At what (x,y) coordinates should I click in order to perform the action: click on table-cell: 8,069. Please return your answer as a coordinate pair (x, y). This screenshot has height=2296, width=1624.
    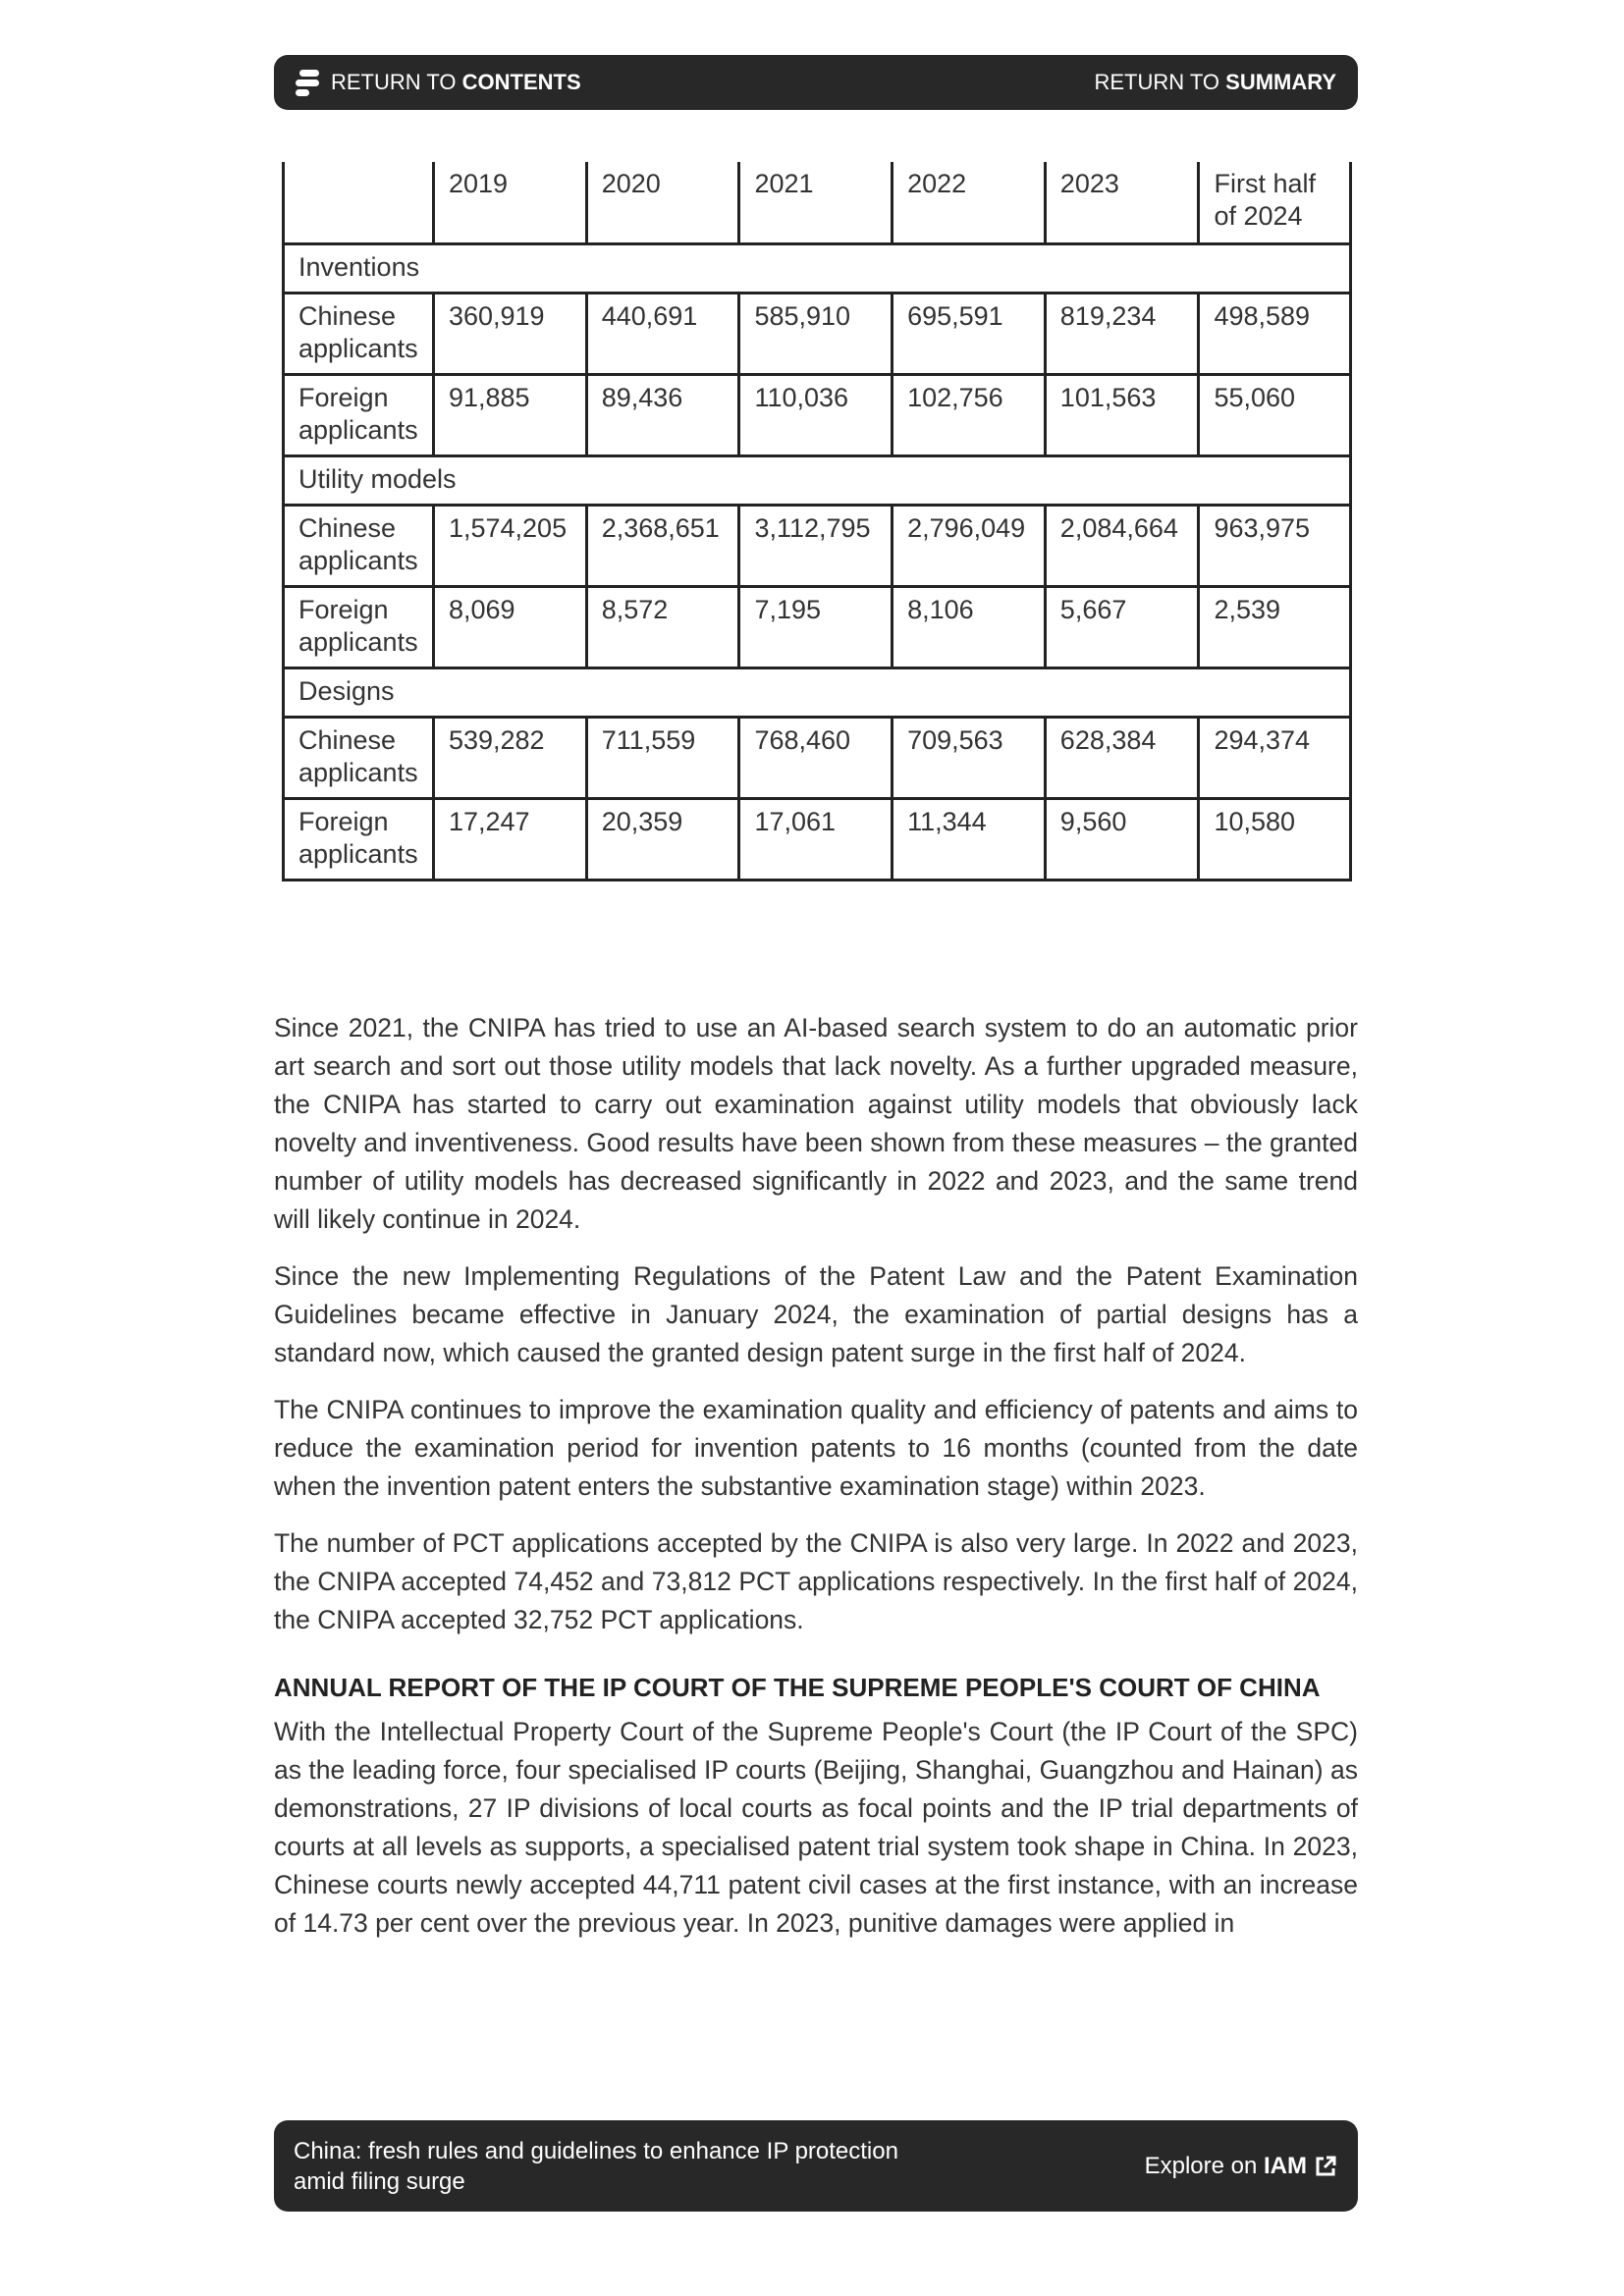
    Looking at the image, I should click on (509, 627).